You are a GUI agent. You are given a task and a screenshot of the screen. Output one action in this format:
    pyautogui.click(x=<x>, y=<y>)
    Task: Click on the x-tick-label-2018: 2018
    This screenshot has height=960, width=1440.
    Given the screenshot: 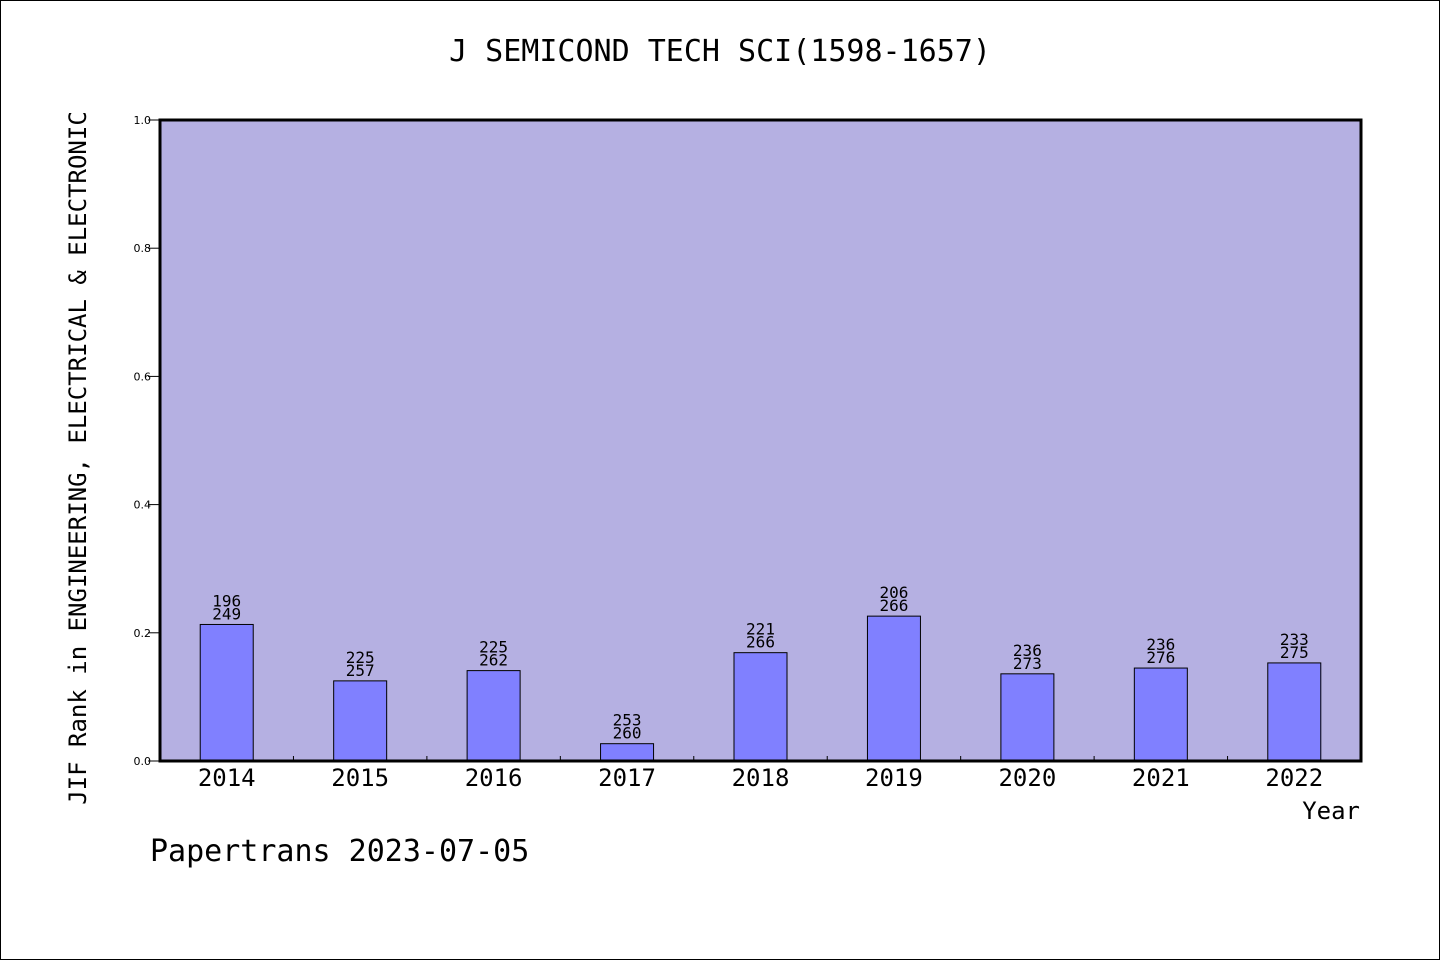 What is the action you would take?
    pyautogui.click(x=761, y=778)
    